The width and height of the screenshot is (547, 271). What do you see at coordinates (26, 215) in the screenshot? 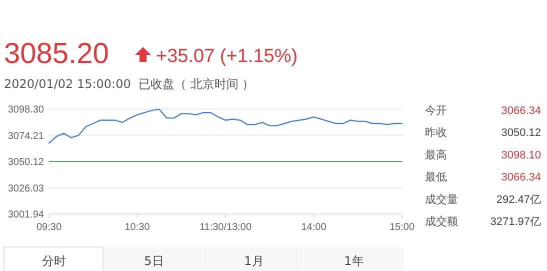
I see `y-tick-label: 3001.94` at bounding box center [26, 215].